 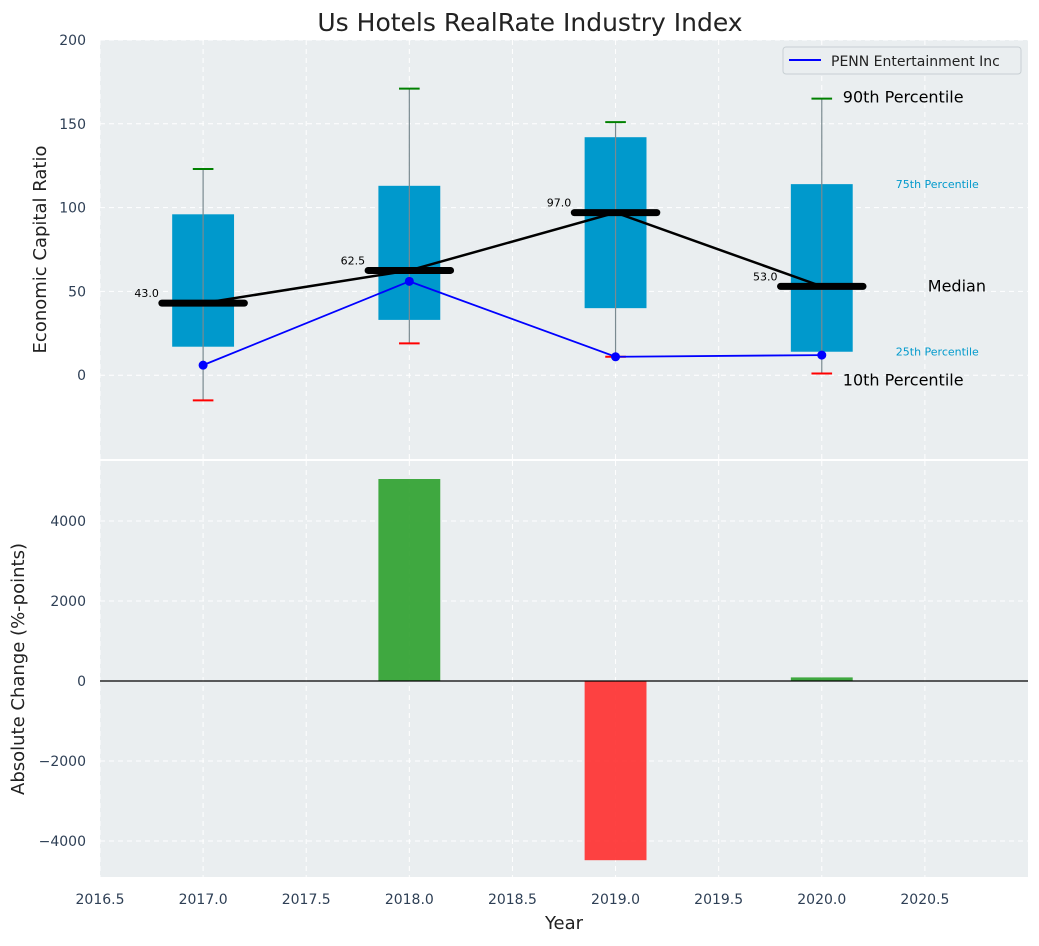 I want to click on x-tick-label: 2019.5, so click(x=718, y=900).